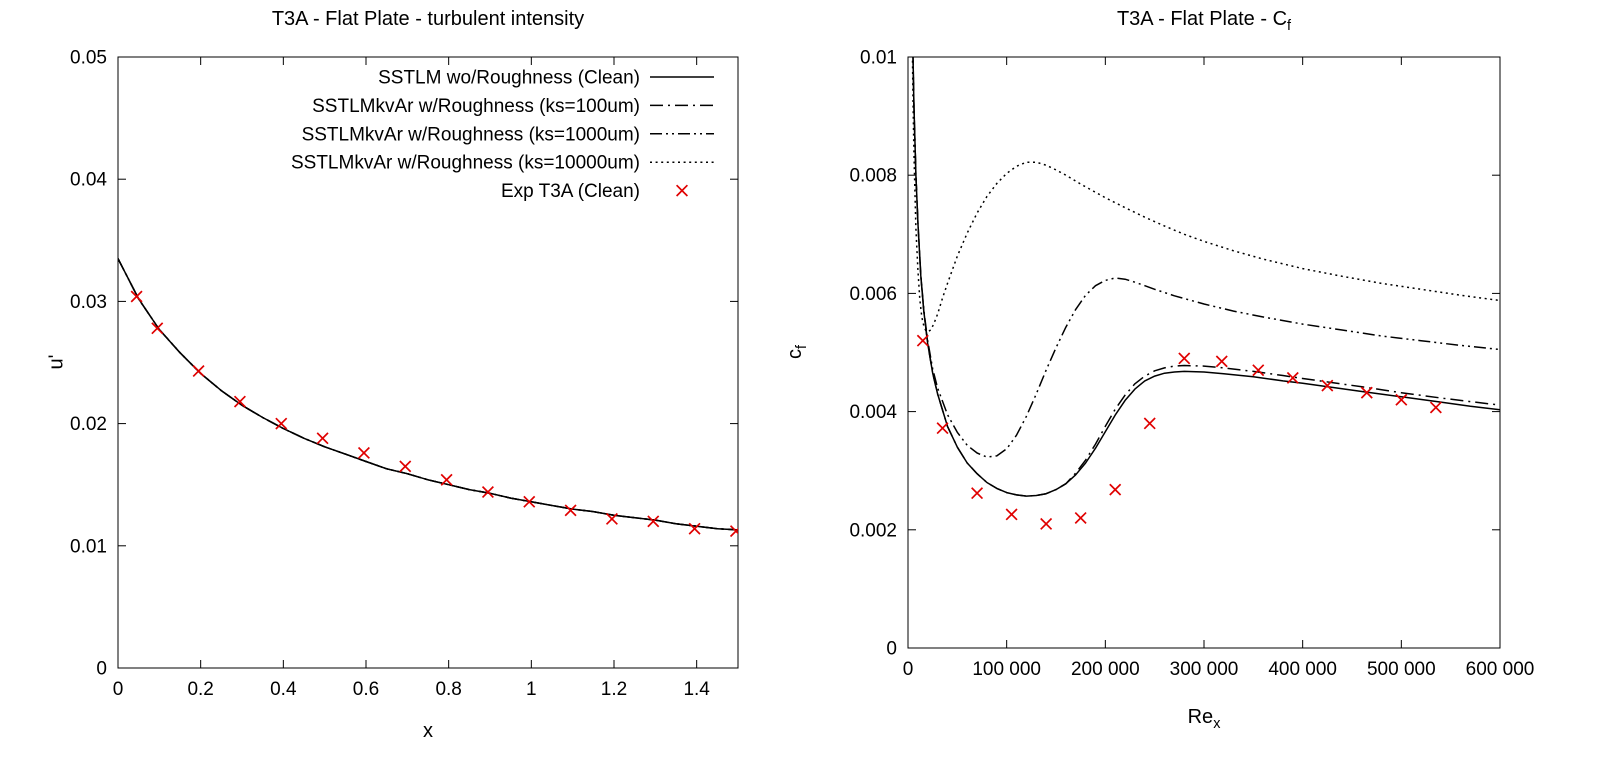  I want to click on left-y-axis-label-text: u', so click(56, 362).